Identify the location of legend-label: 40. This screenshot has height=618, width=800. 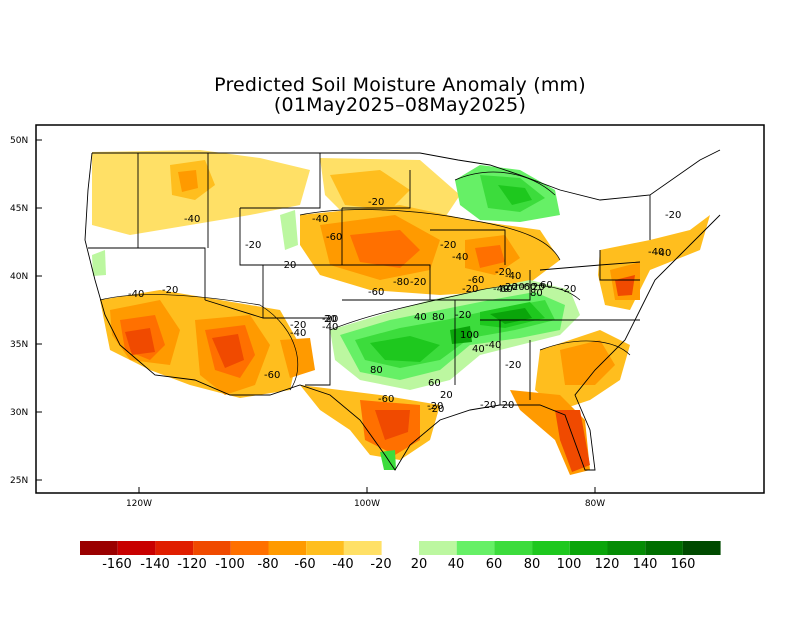
(456, 564).